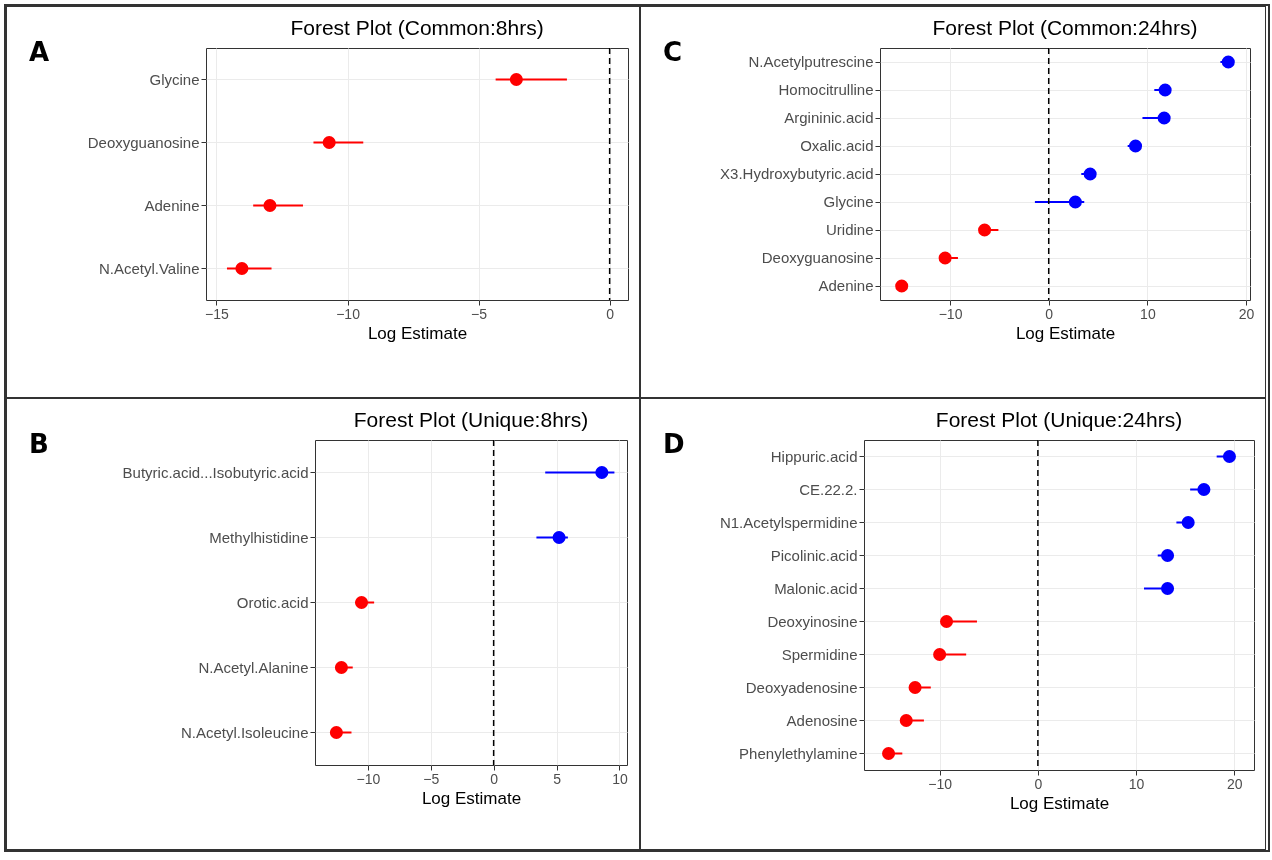 The width and height of the screenshot is (1272, 860). What do you see at coordinates (814, 555) in the screenshot?
I see `y-tick-label: Picolinic.acid` at bounding box center [814, 555].